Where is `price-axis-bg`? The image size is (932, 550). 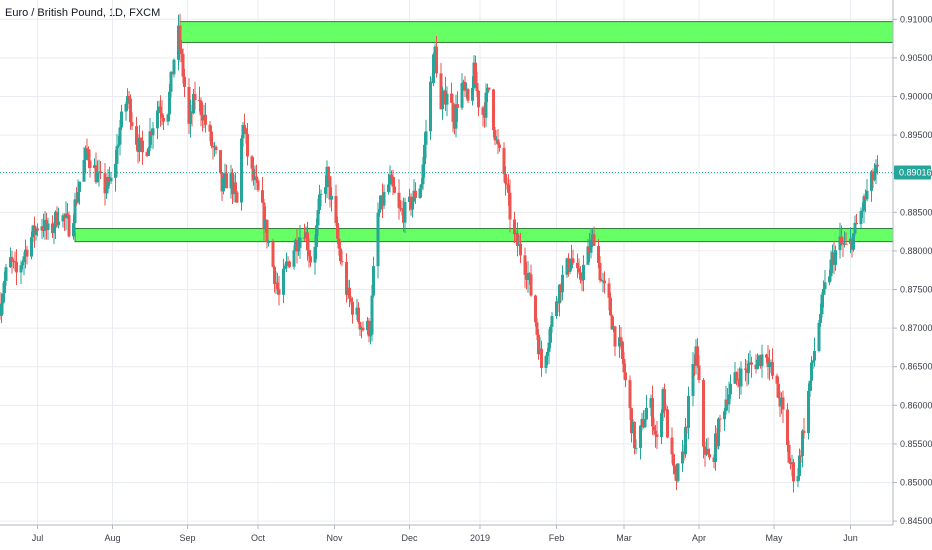 price-axis-bg is located at coordinates (912, 275).